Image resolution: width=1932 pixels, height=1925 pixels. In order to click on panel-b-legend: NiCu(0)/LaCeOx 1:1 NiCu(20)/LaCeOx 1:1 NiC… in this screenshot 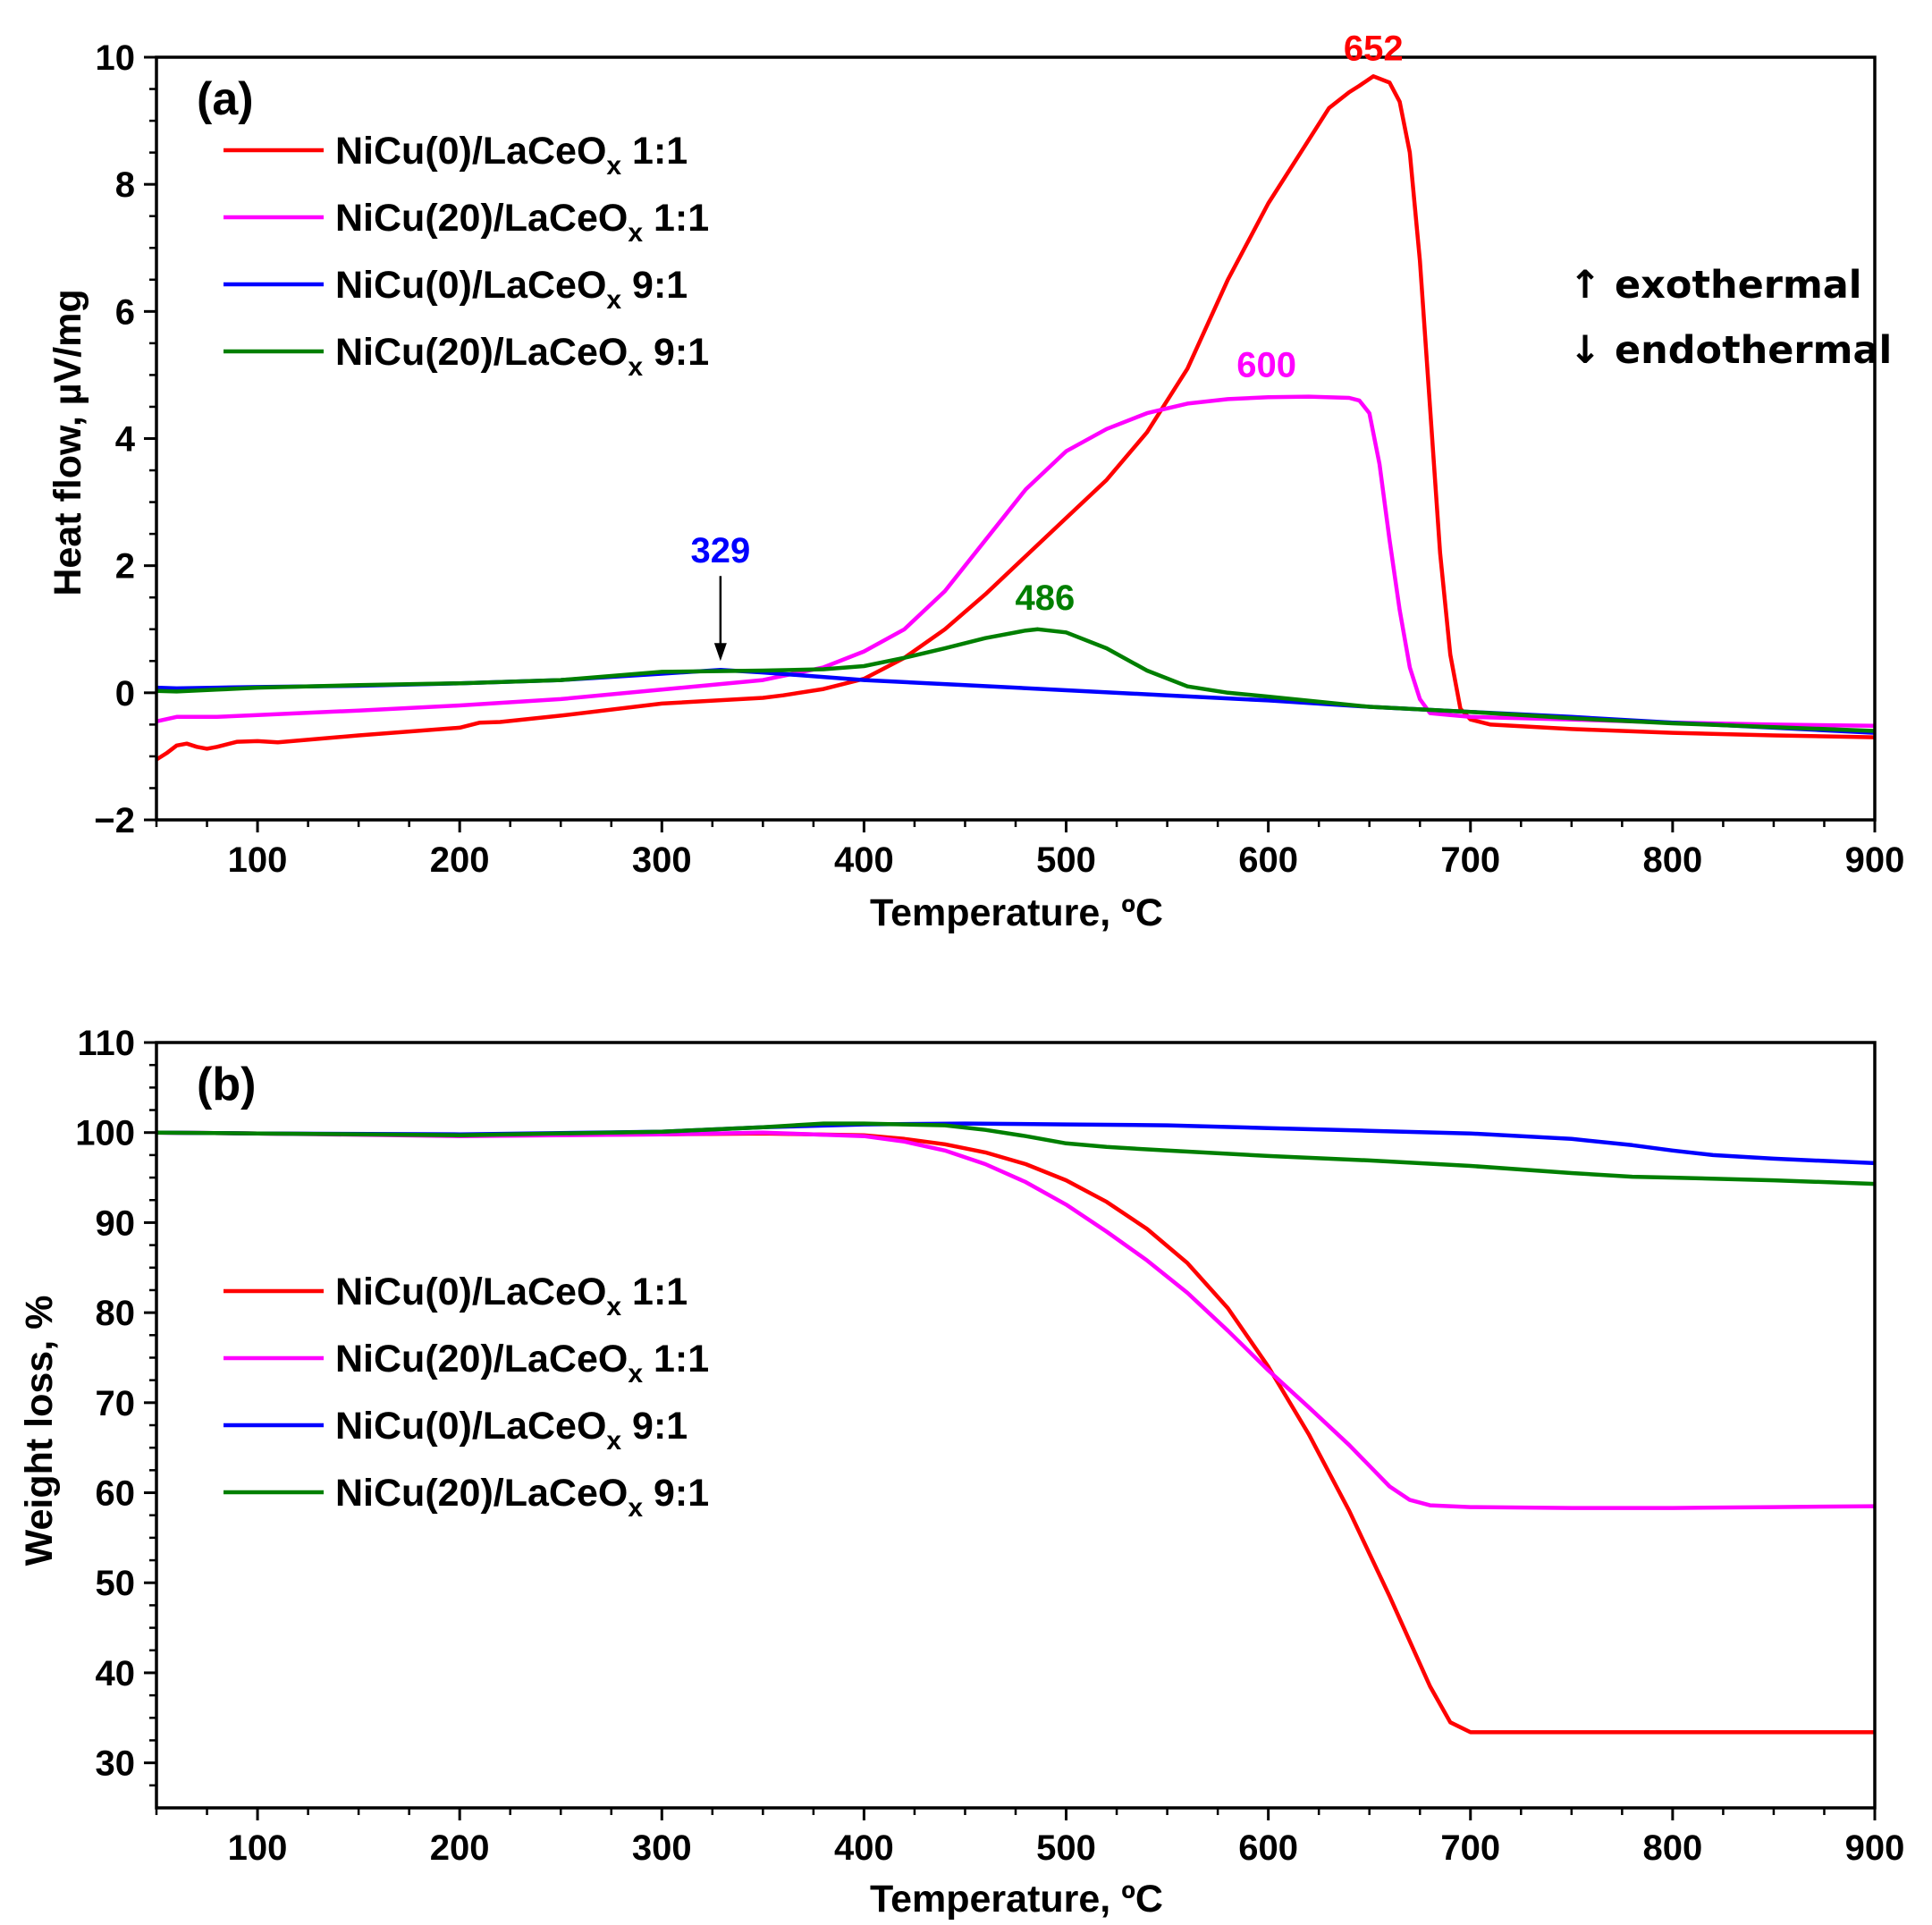, I will do `click(466, 1397)`.